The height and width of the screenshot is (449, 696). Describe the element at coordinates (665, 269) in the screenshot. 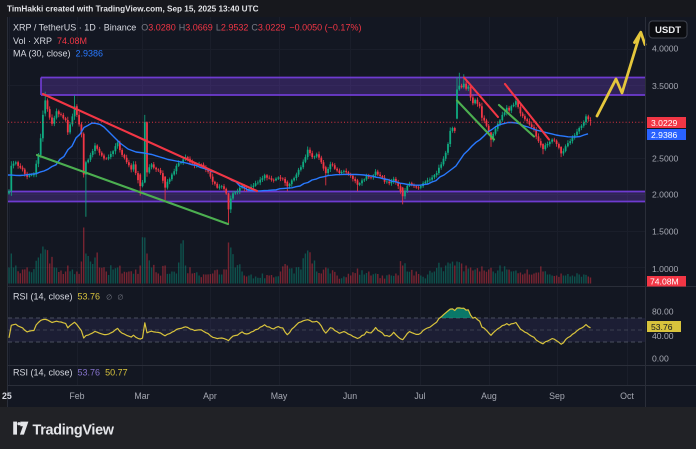

I see `svg-text: 1.0000` at that location.